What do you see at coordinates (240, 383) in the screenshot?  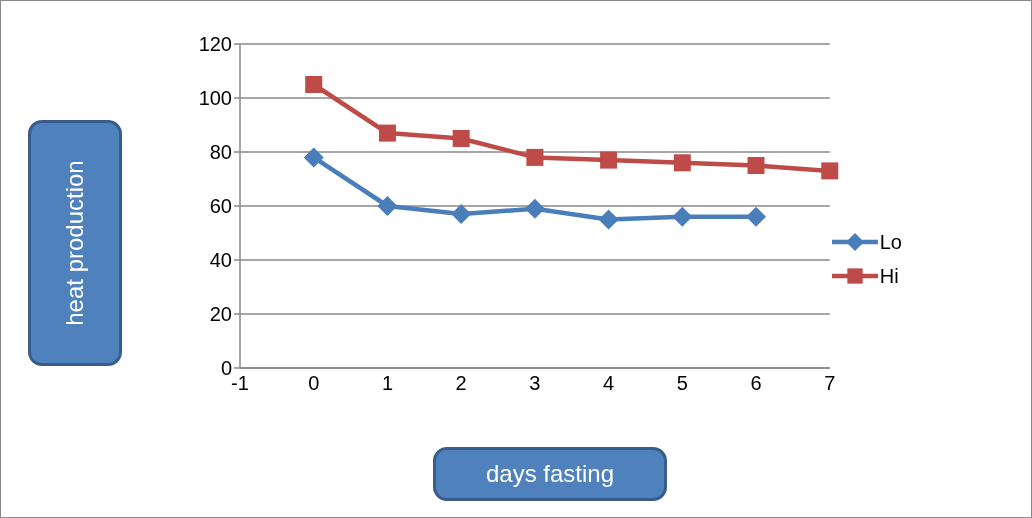 I see `x-tick-label: -1` at bounding box center [240, 383].